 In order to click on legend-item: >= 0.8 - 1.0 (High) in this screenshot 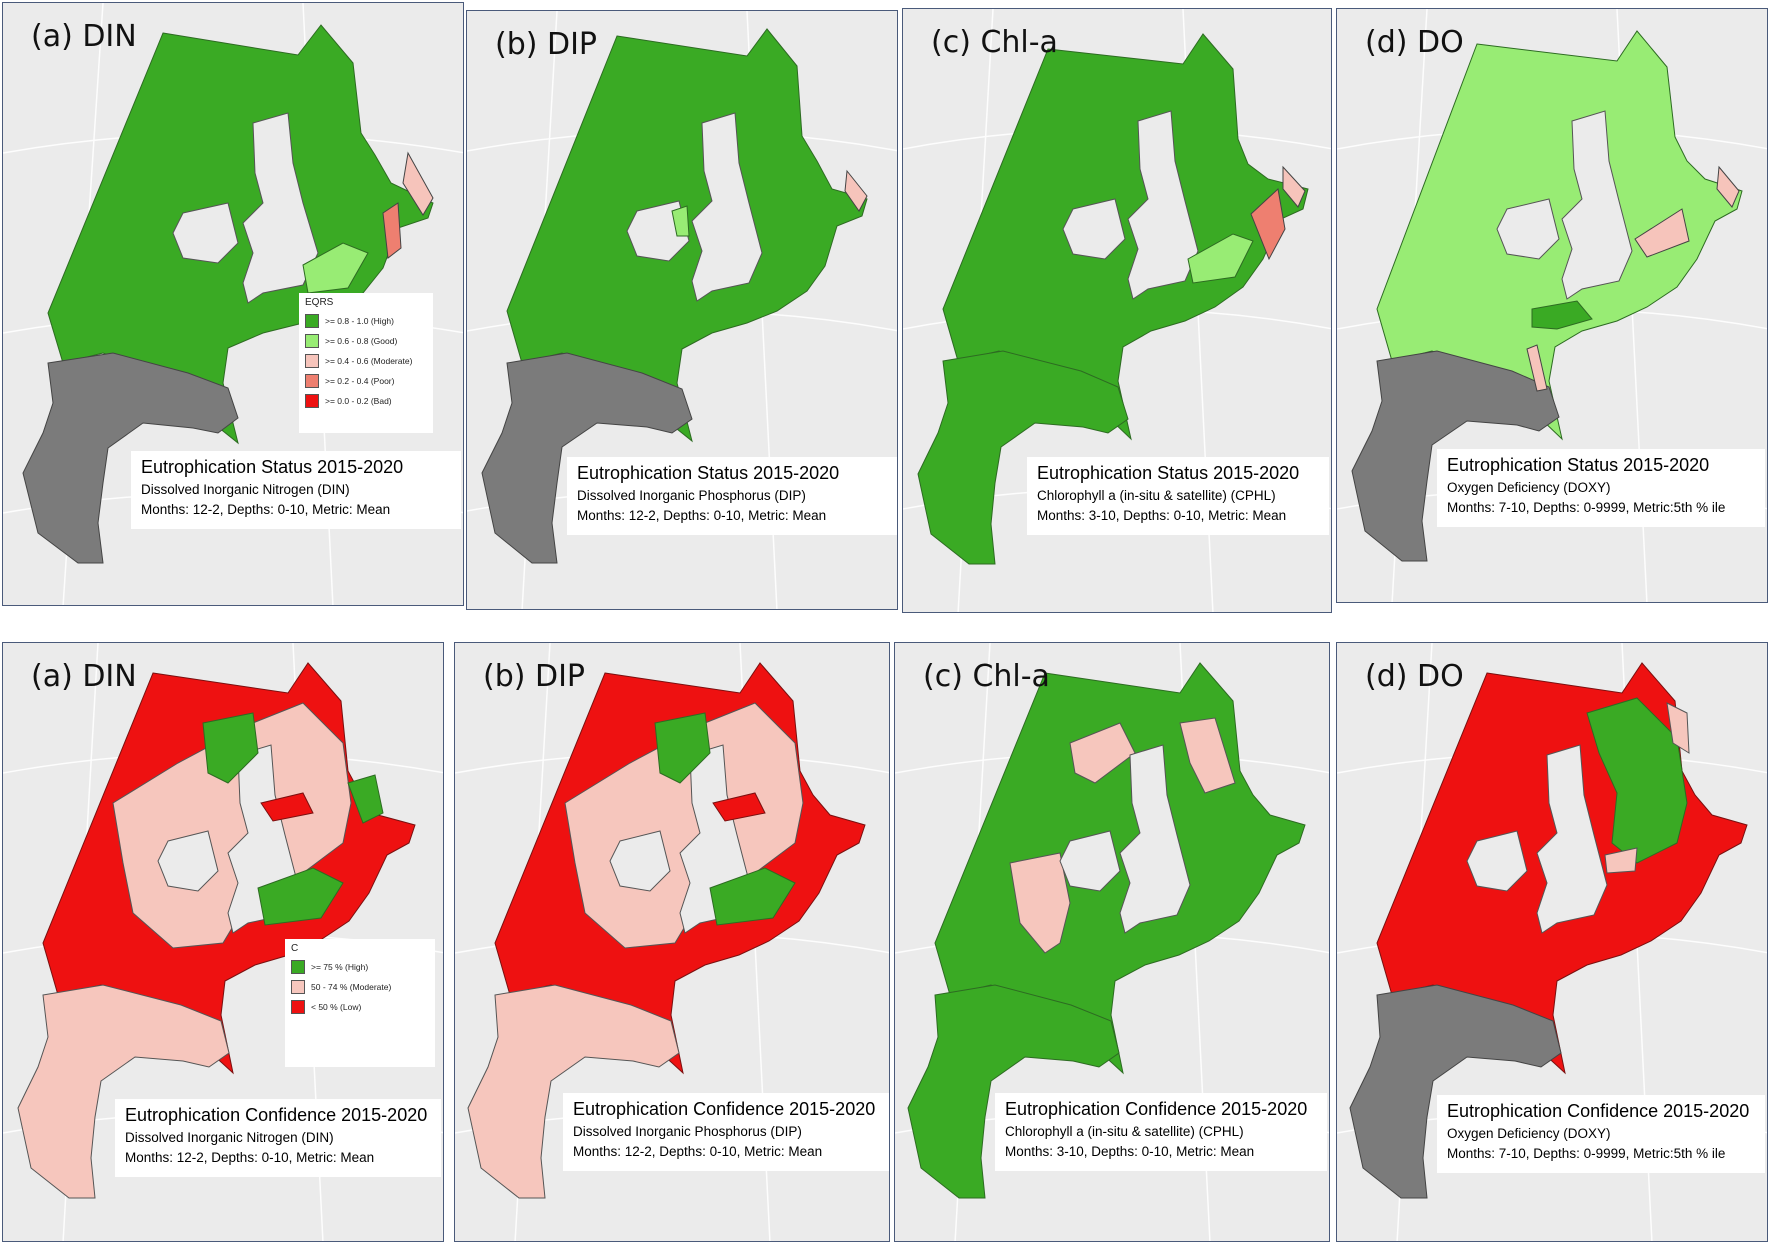, I will do `click(366, 321)`.